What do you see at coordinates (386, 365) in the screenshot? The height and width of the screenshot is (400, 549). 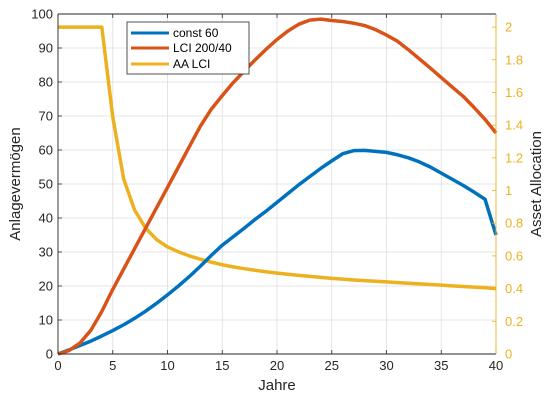 I see `x-tick-label: 30` at bounding box center [386, 365].